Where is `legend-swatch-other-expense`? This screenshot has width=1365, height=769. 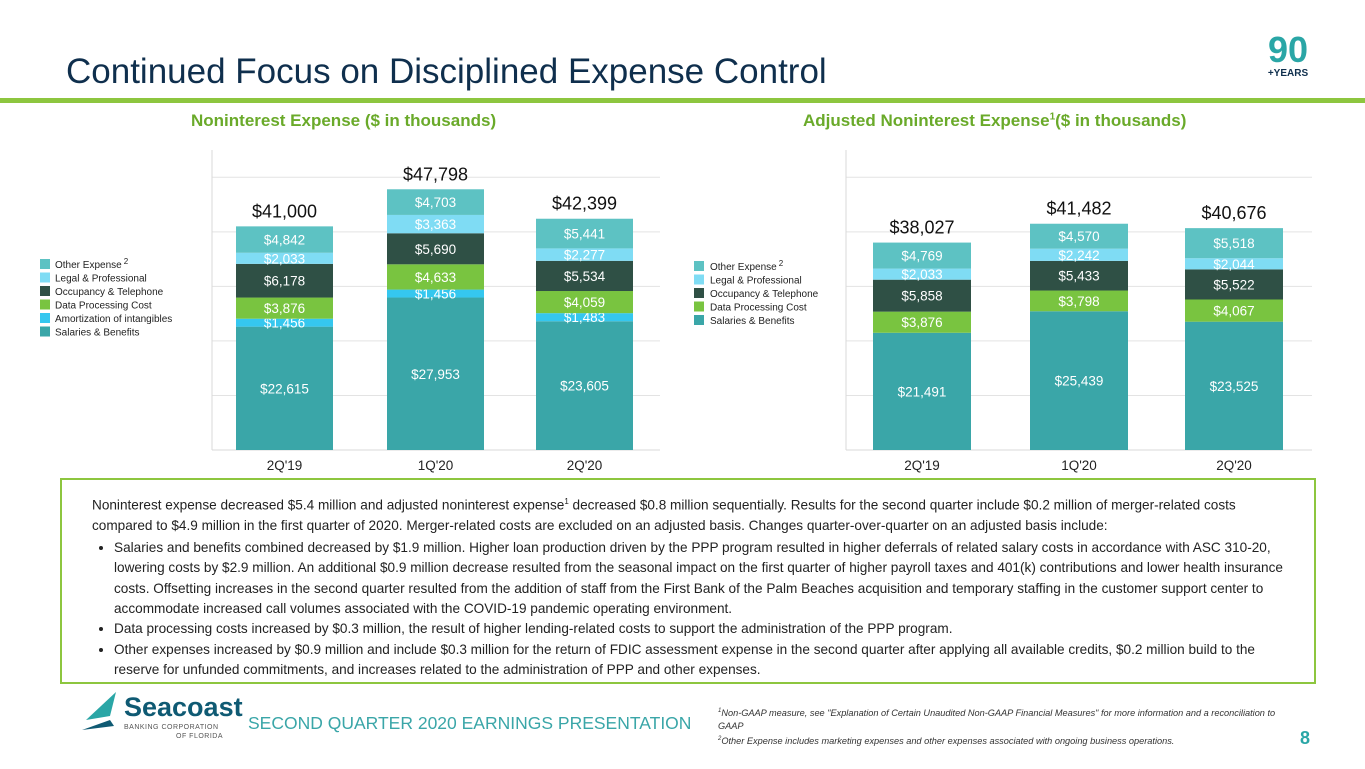
legend-swatch-other-expense is located at coordinates (699, 266).